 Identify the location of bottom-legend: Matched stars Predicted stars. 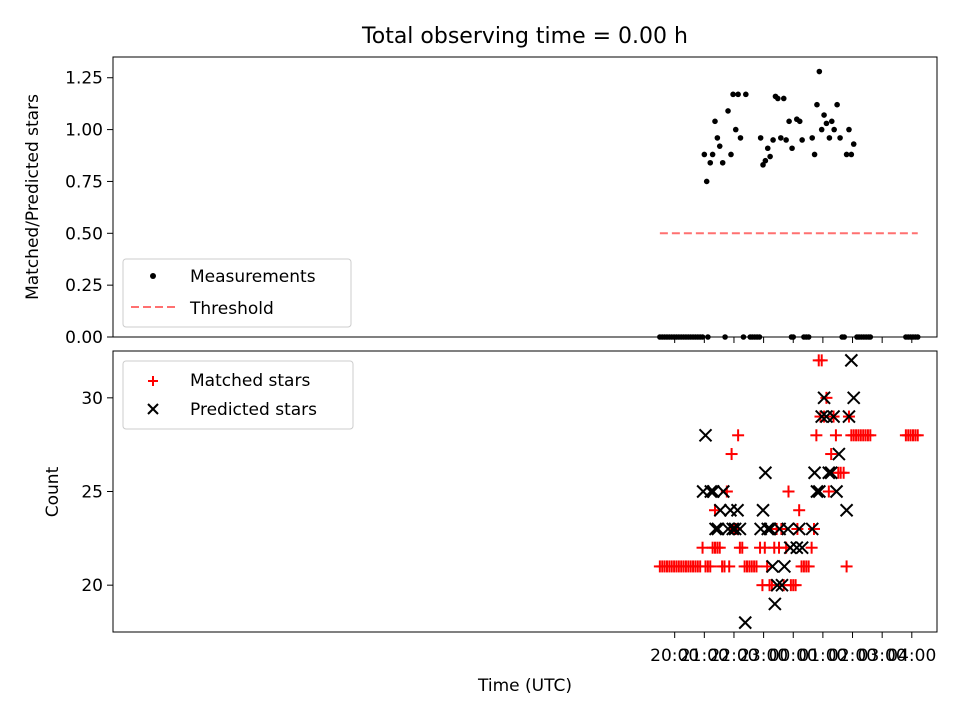
(238, 395).